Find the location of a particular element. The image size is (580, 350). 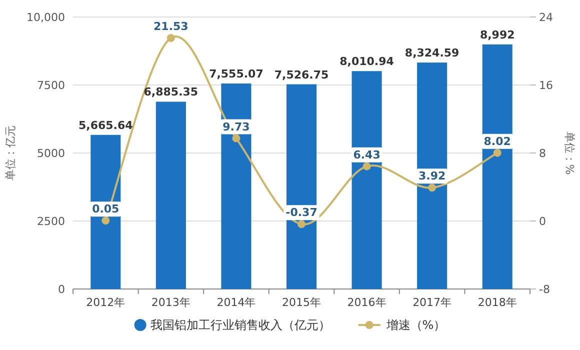

y2-axis-title: 单位：% is located at coordinates (569, 153).